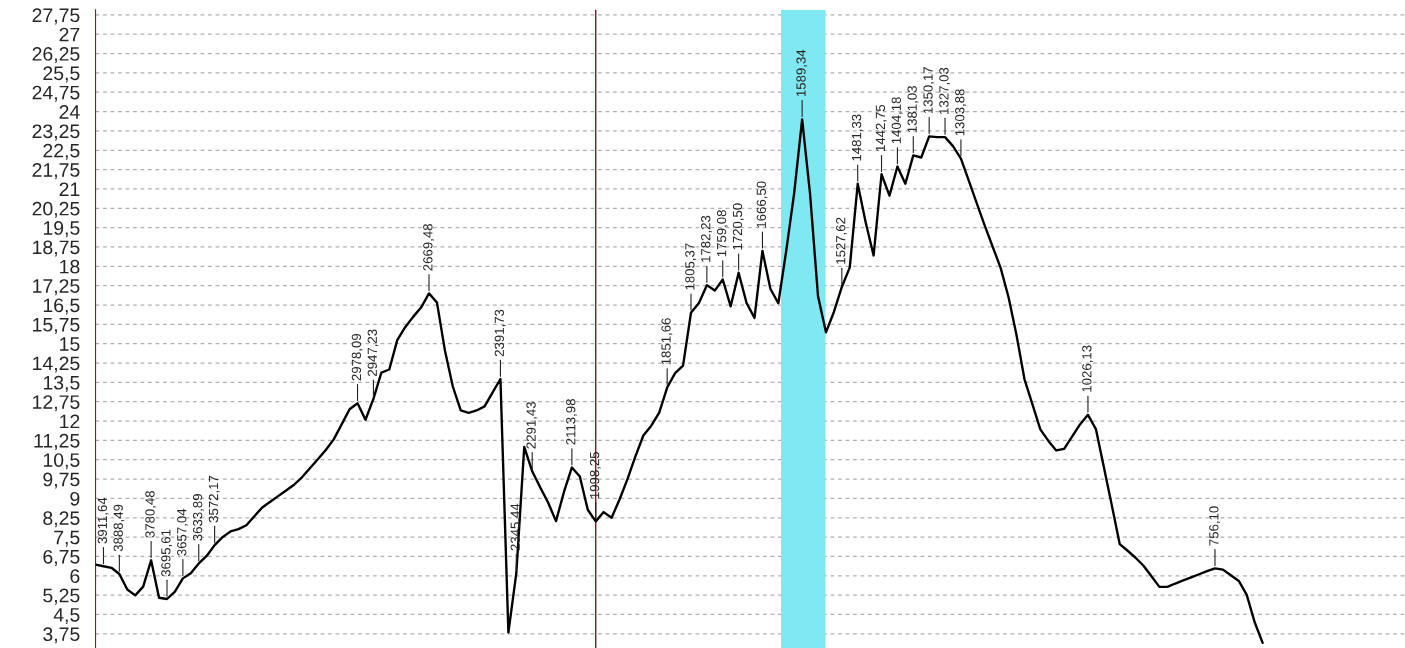  What do you see at coordinates (429, 247) in the screenshot?
I see `x-tick-label: 2669,48` at bounding box center [429, 247].